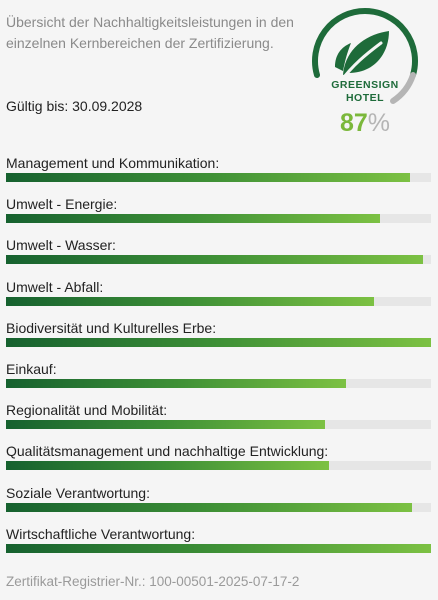  Describe the element at coordinates (62, 204) in the screenshot. I see `score-label: Umwelt - Energie:` at that location.